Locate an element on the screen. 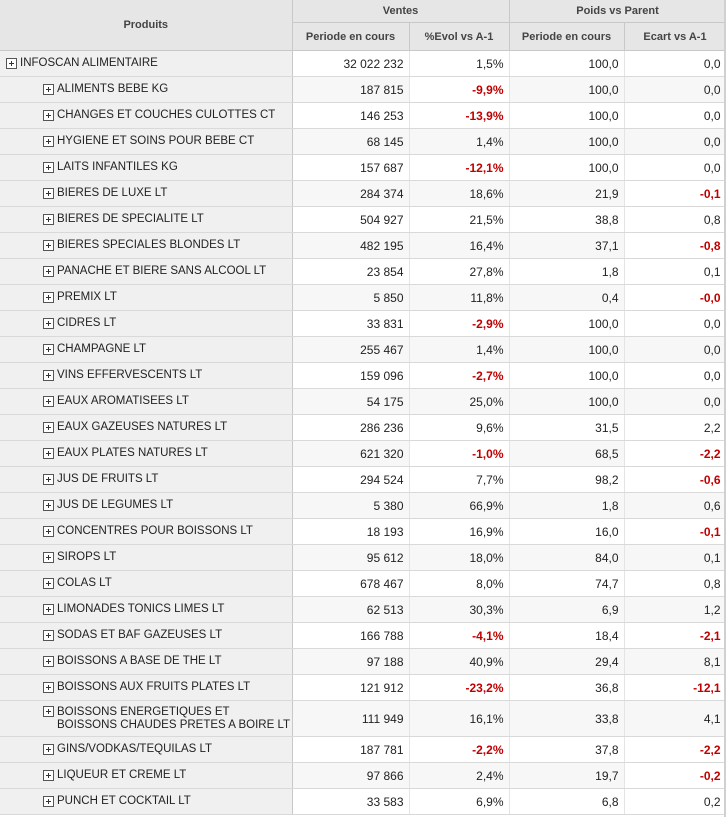 The height and width of the screenshot is (817, 726). table-row: PREMIX LT 5 850 11,8% 0,4 -0,0 is located at coordinates (363, 297).